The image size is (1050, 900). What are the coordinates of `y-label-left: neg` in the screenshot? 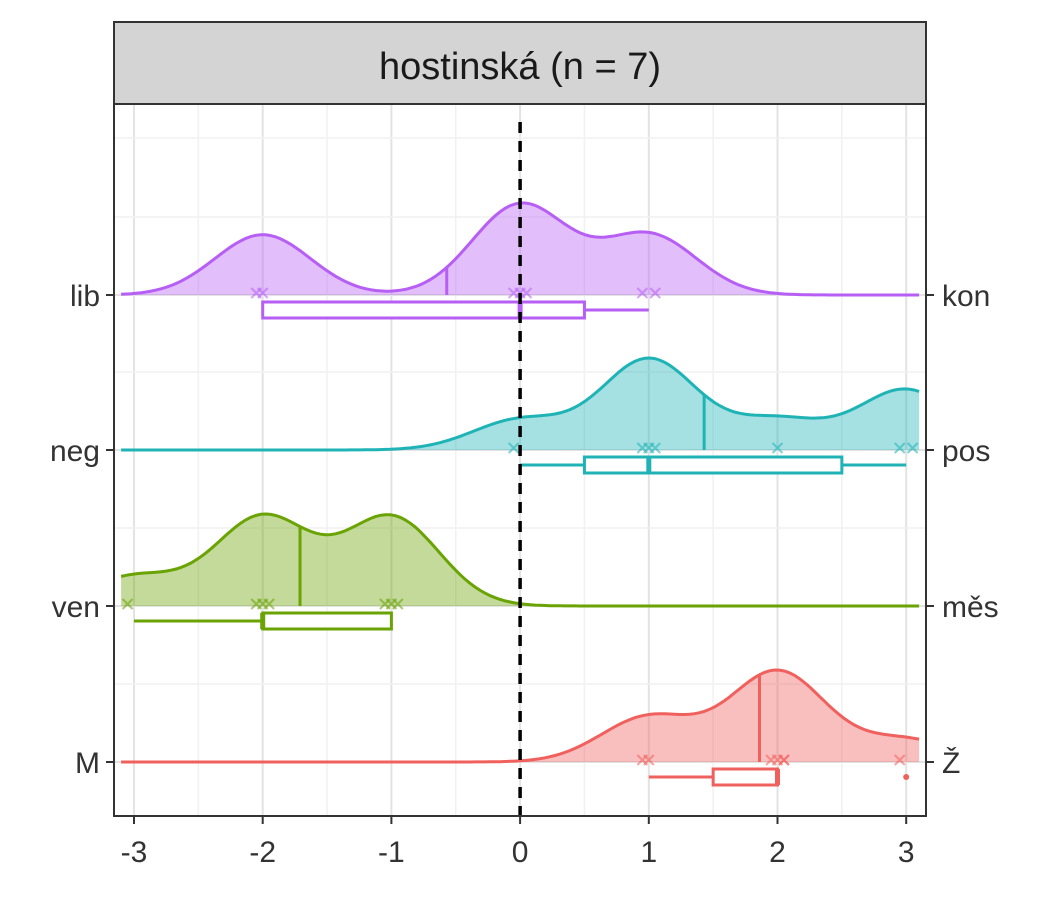 It's located at (75, 451).